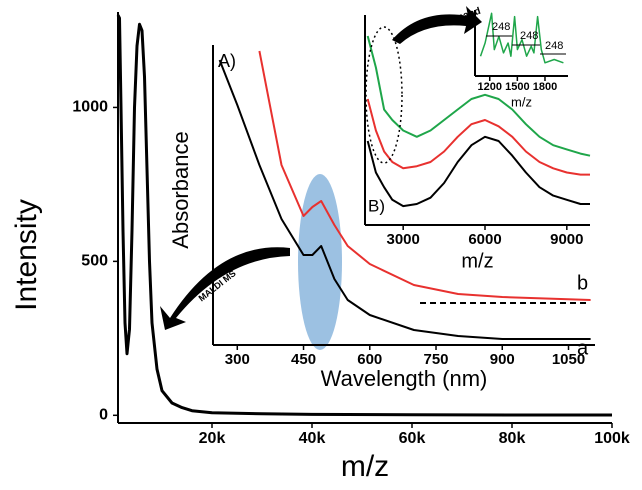  Describe the element at coordinates (225, 288) in the screenshot. I see `maldi-arrow` at that location.